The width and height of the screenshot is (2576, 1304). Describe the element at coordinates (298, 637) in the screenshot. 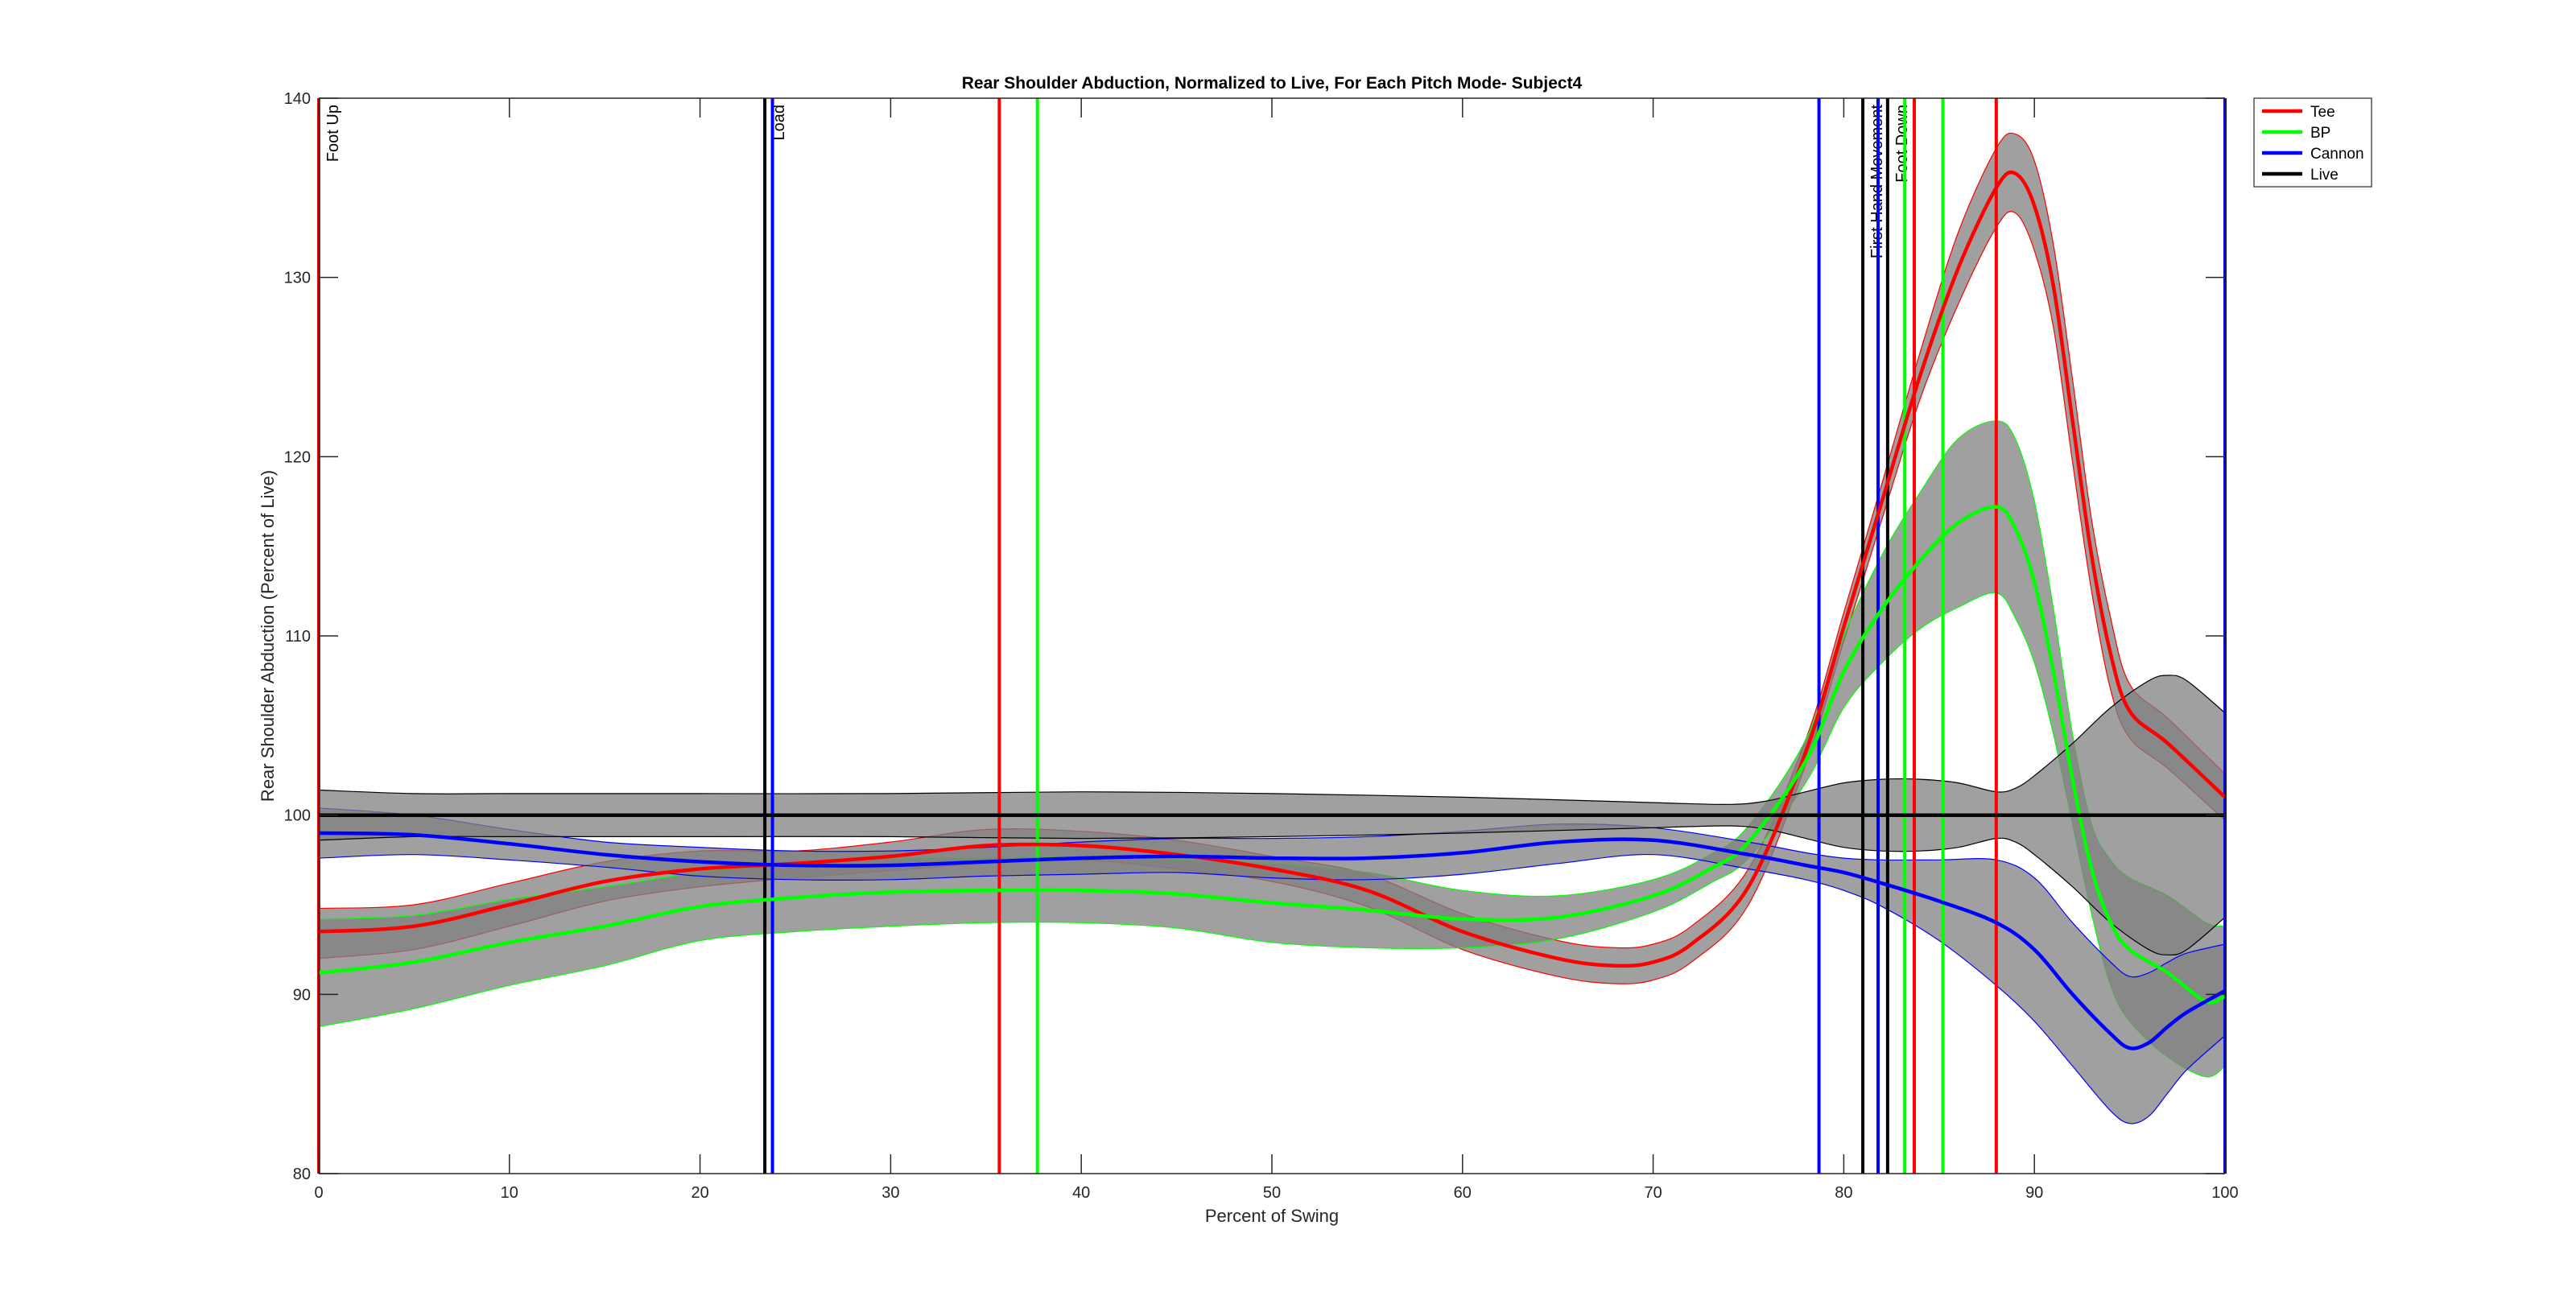

I see `y-tick-label: 110` at that location.